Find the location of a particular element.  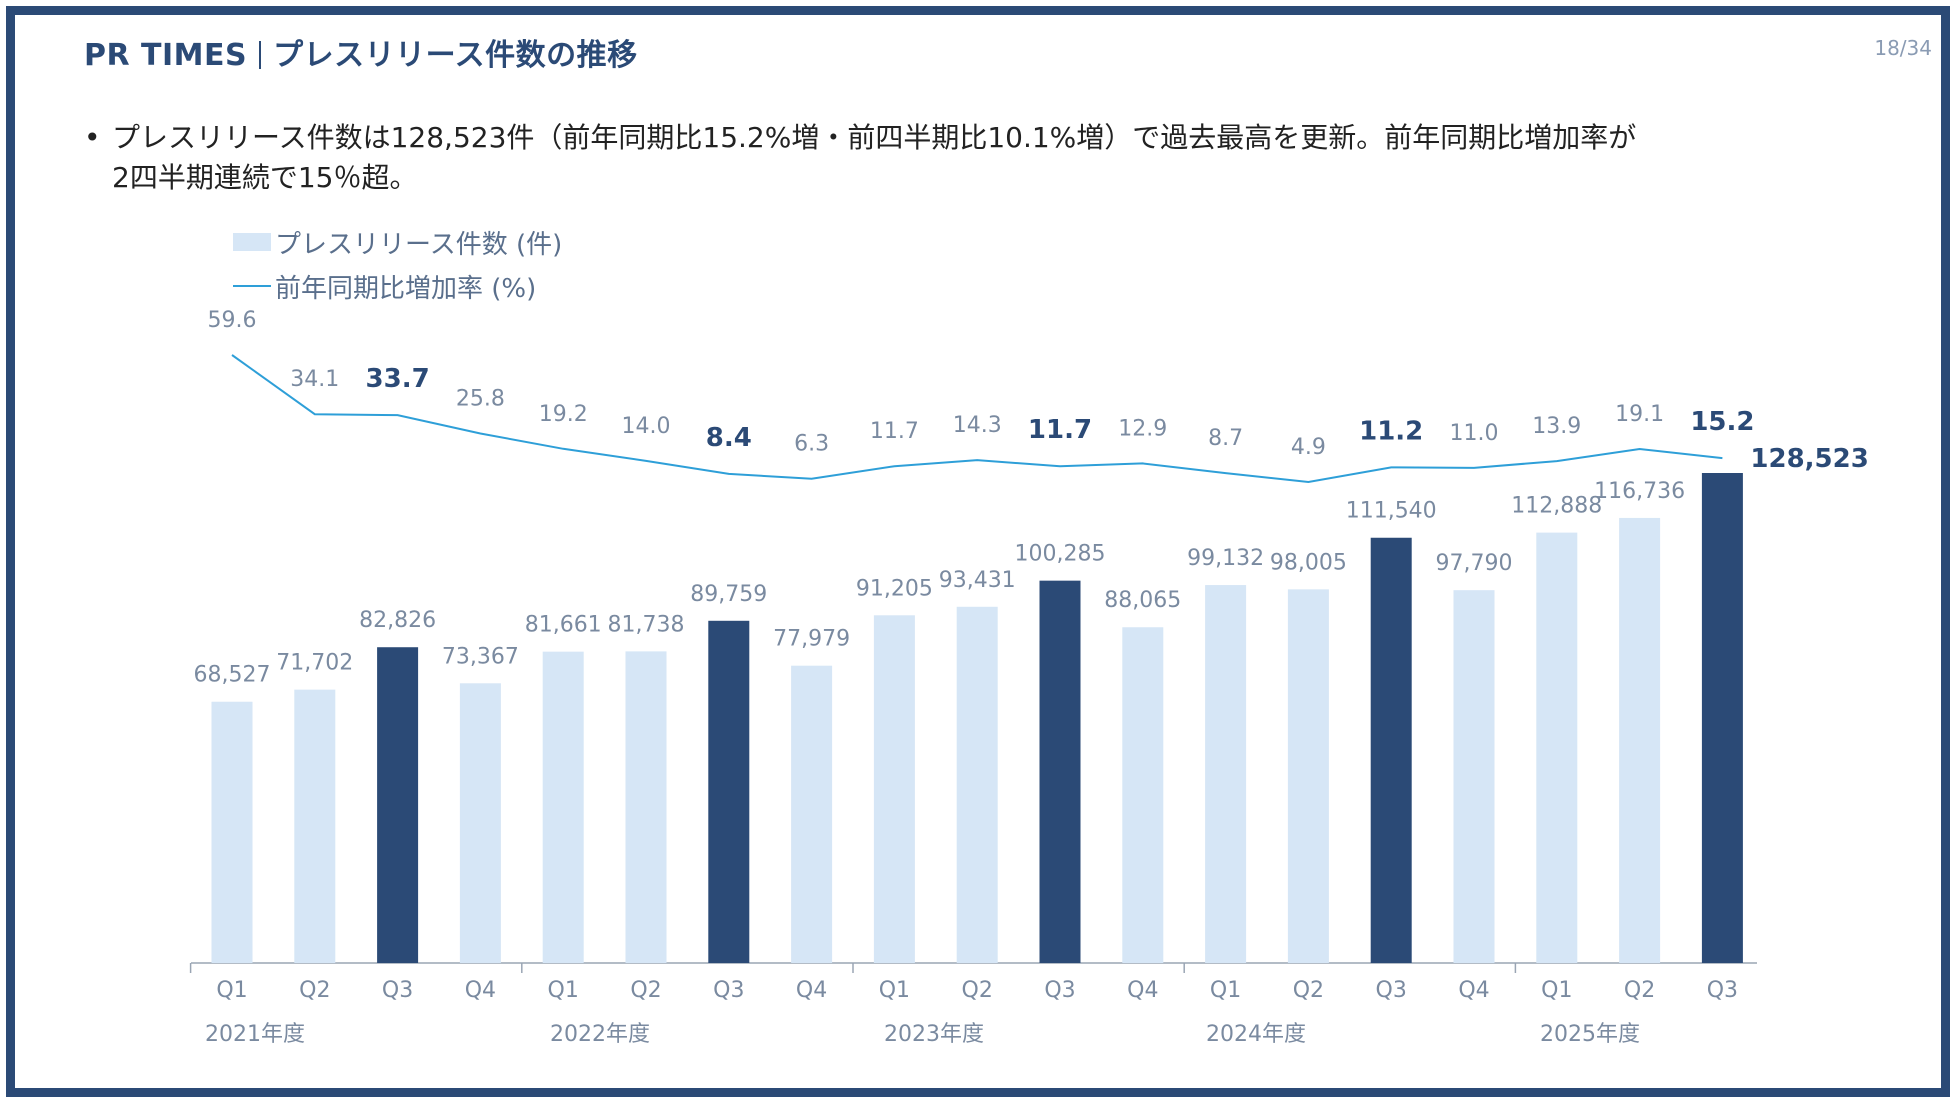

brand-name: PR TIMES is located at coordinates (166, 55).